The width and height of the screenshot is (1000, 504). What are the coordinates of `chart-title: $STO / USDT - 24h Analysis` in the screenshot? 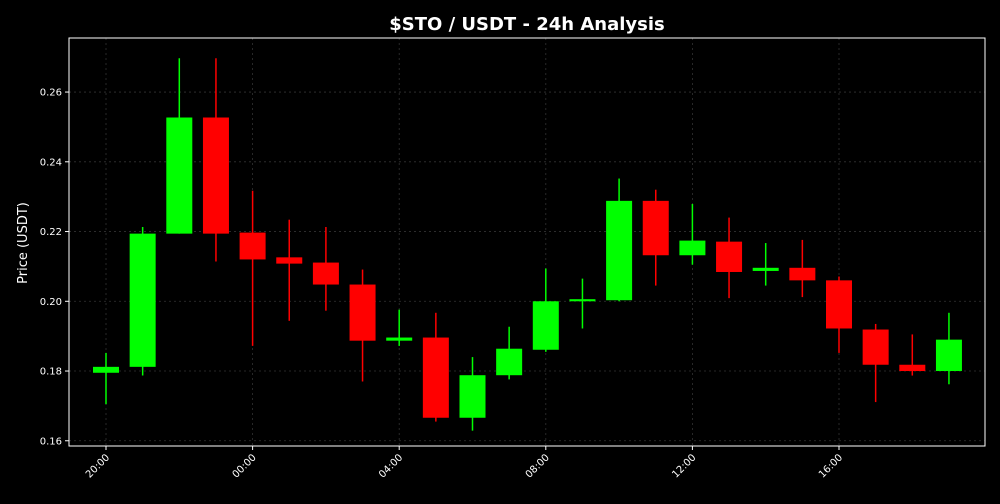 It's located at (527, 24).